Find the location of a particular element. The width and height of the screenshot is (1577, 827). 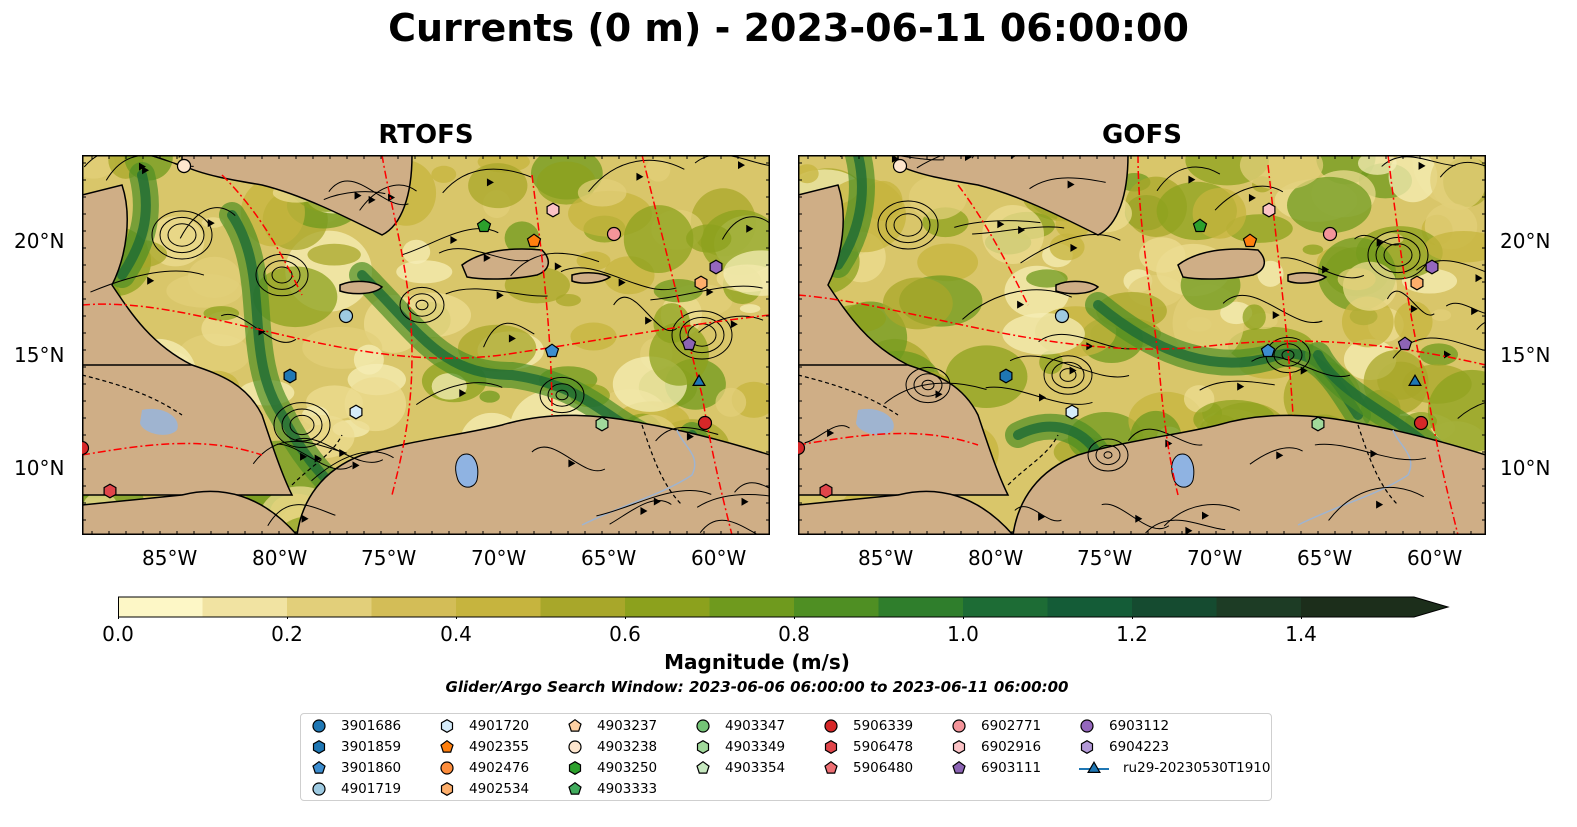

lat-tick-label: 15°N is located at coordinates (1525, 355).